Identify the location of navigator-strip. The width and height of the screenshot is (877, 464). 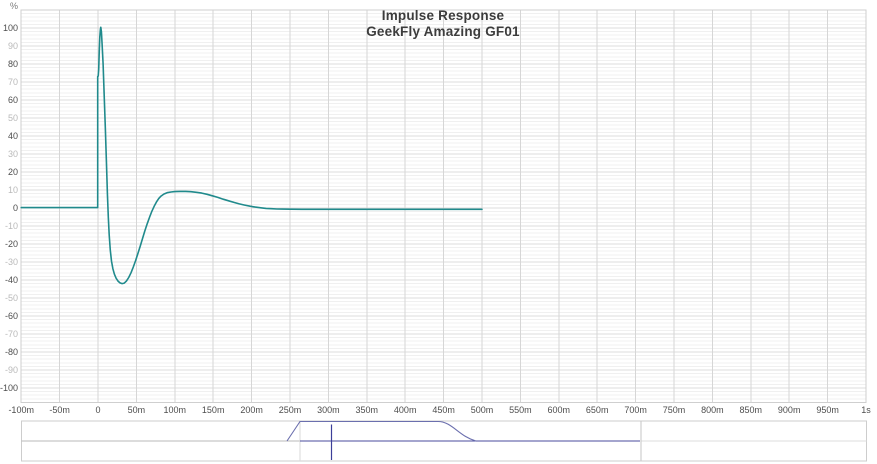
(444, 441).